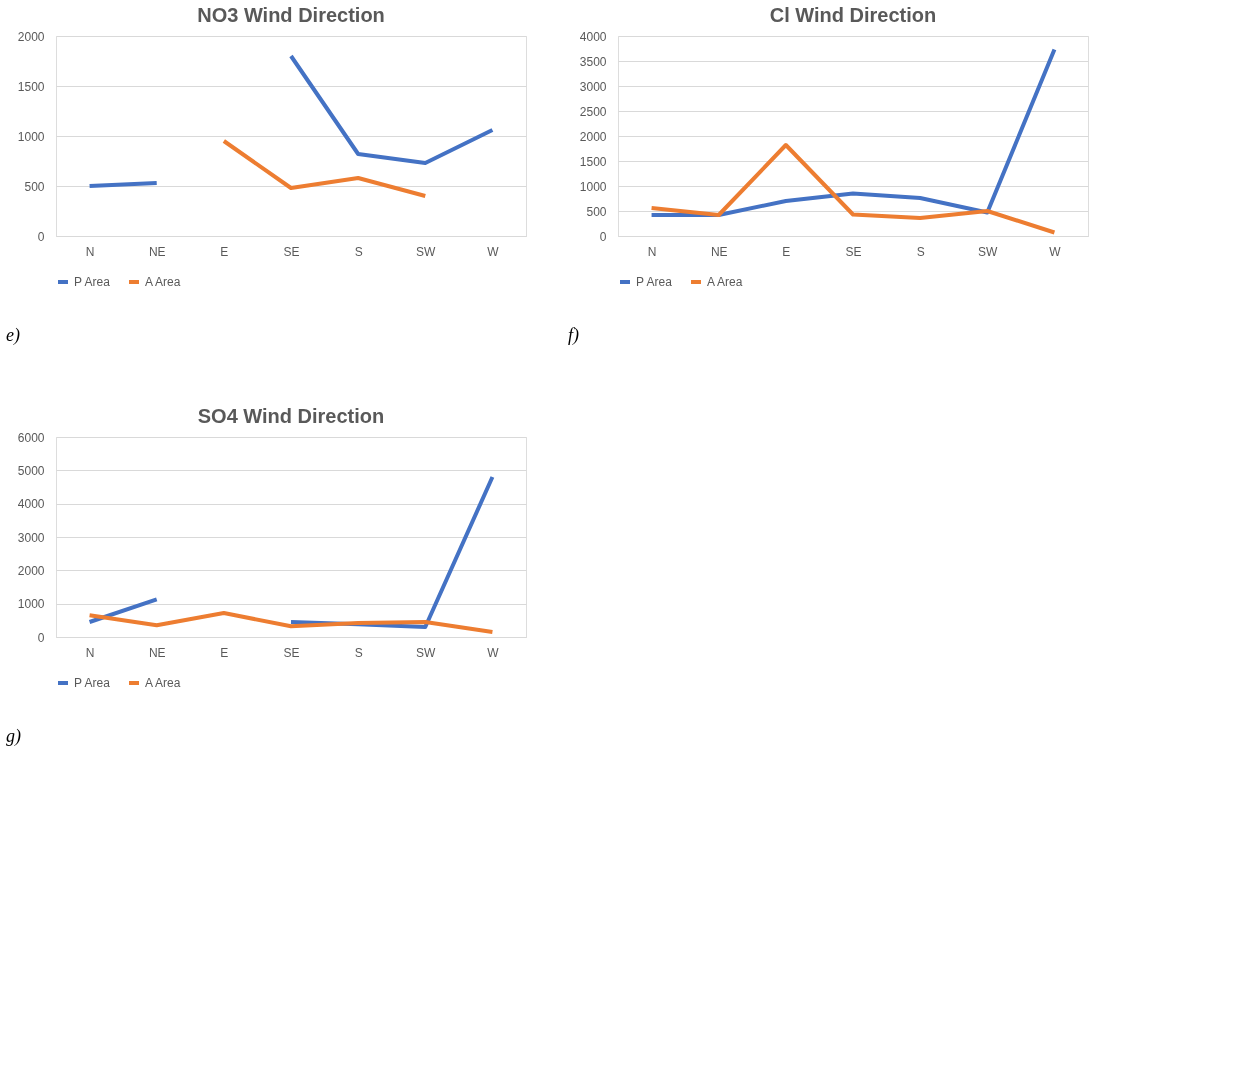  I want to click on y-tick-label: 6000, so click(31, 437).